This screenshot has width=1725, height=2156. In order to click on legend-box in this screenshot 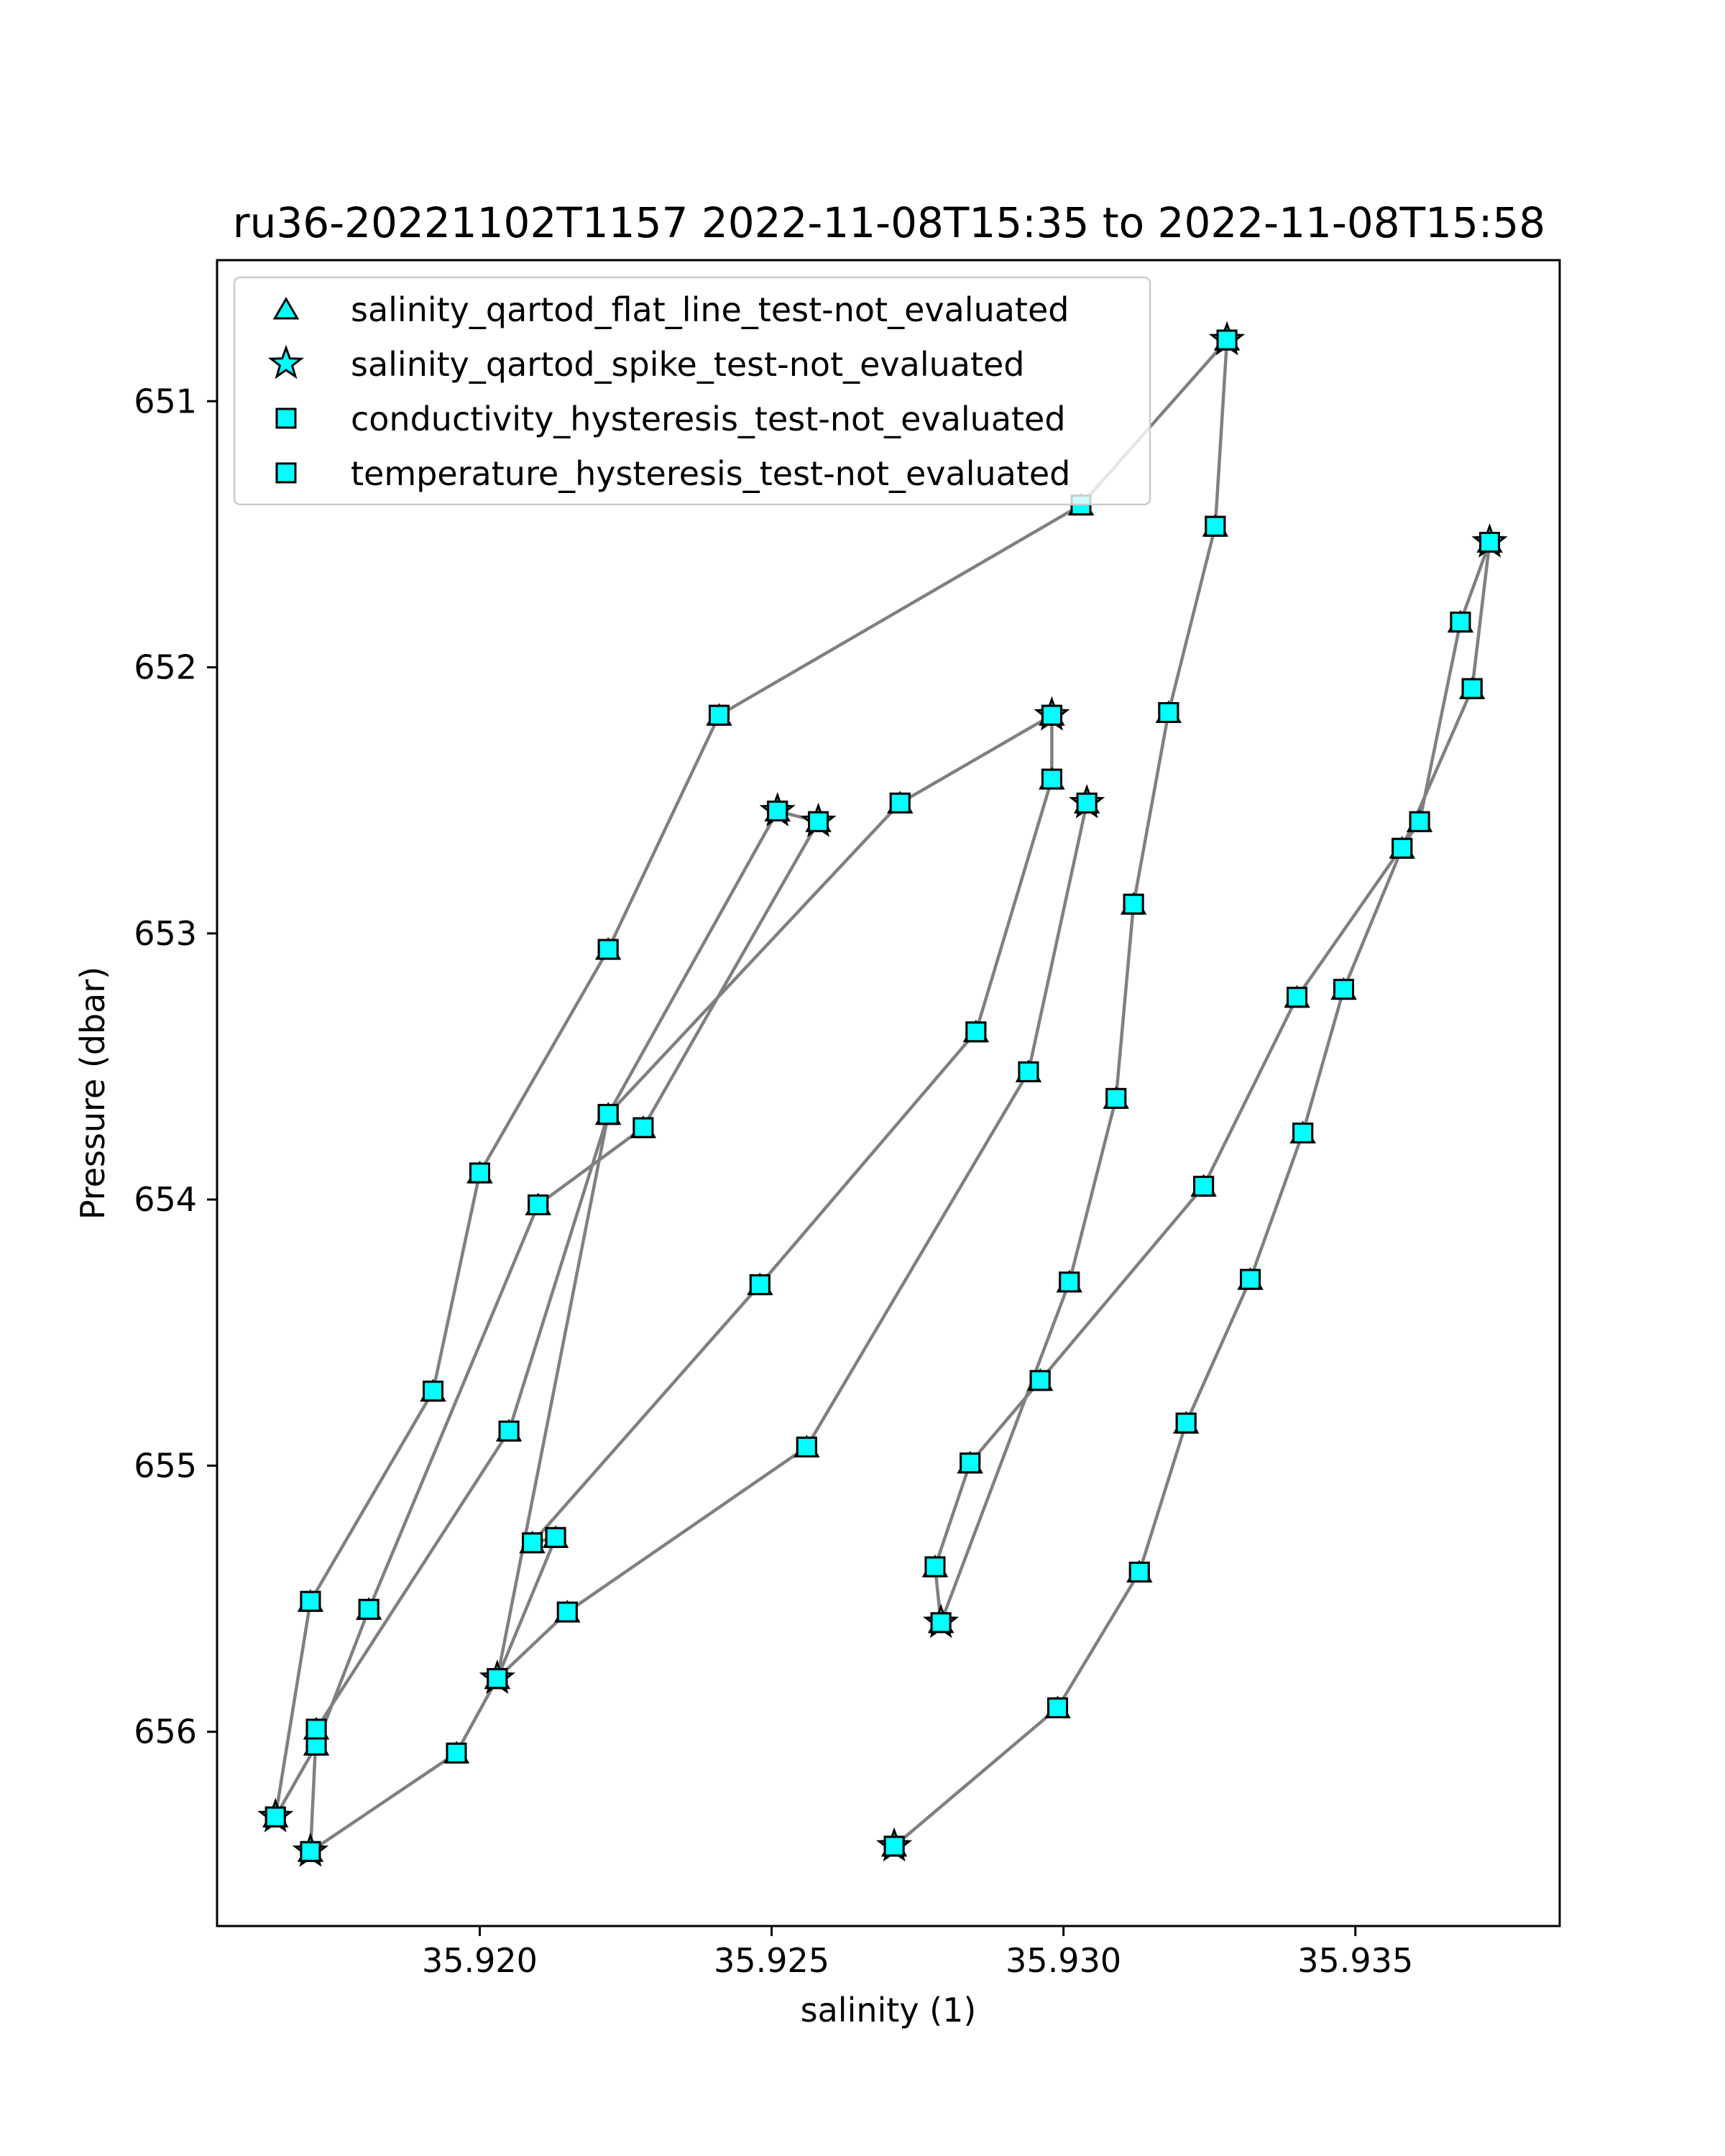, I will do `click(692, 391)`.